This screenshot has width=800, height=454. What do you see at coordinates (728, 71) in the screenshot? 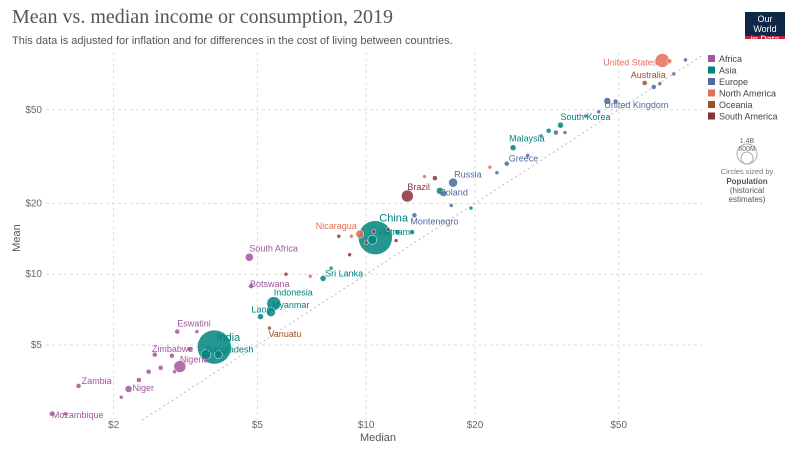
I see `legend-label: Asia` at bounding box center [728, 71].